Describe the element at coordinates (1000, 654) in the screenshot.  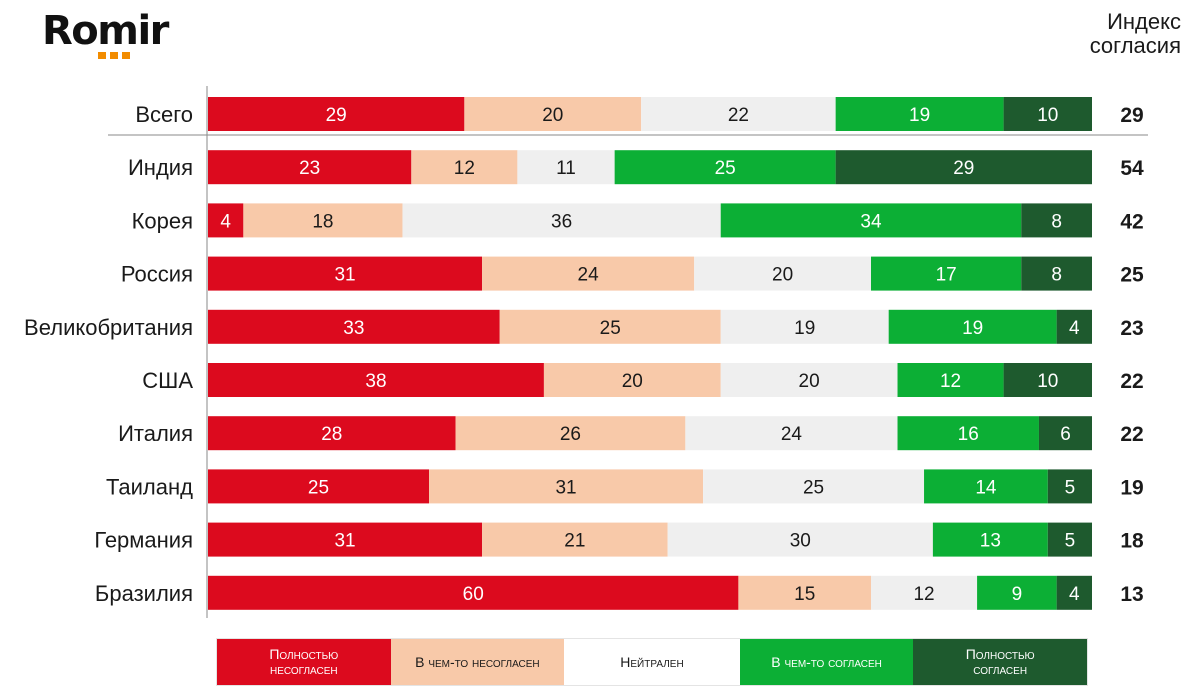
I see `legend-label-line1: Полностью` at that location.